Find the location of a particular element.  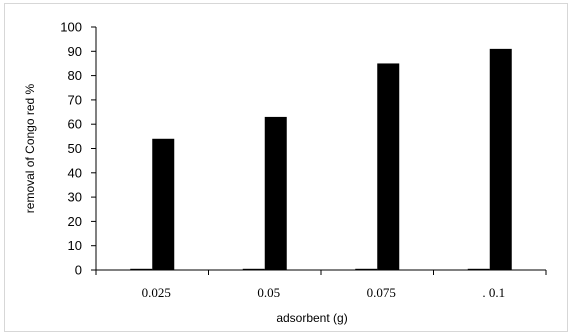

y-tick-label: 70 is located at coordinates (75, 99).